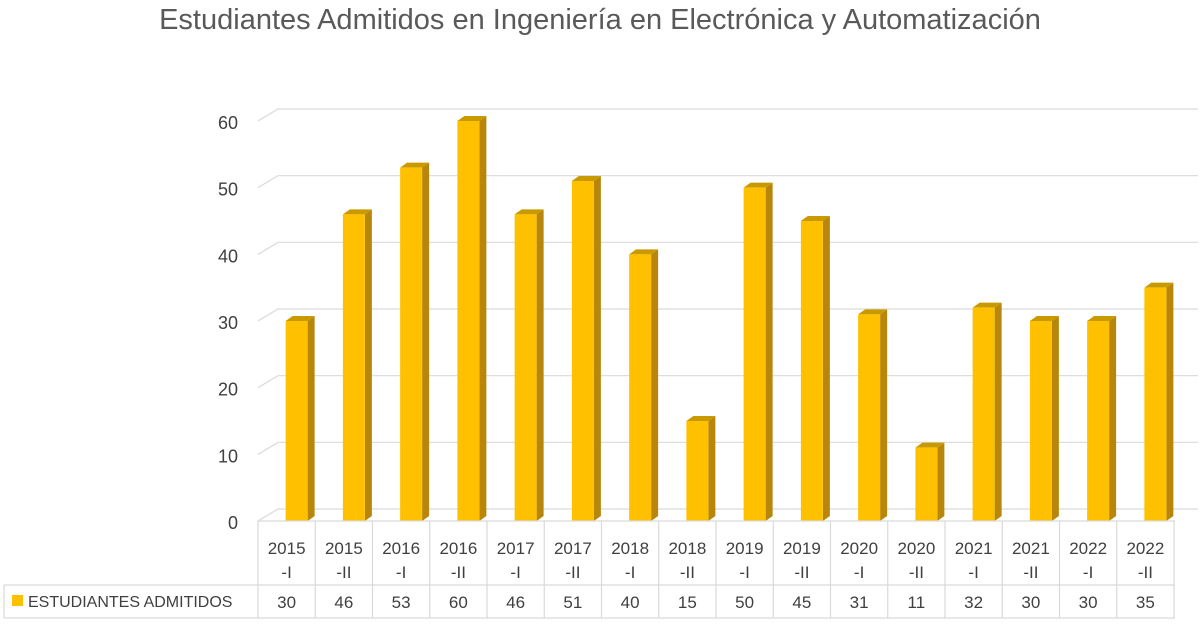 This screenshot has width=1200, height=624. What do you see at coordinates (916, 548) in the screenshot?
I see `x-category-label: 2020` at bounding box center [916, 548].